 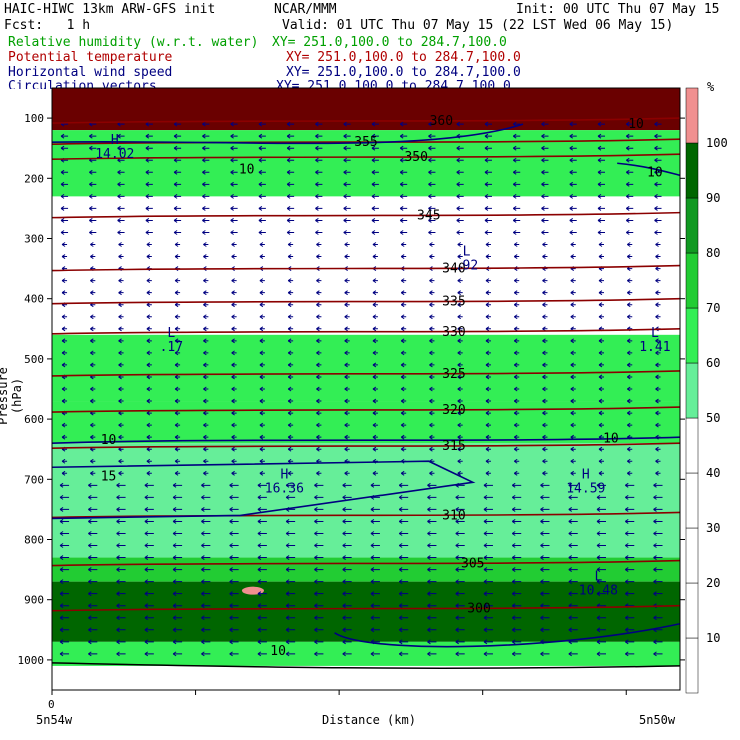 I want to click on x-tick-0: 0, so click(x=51, y=704).